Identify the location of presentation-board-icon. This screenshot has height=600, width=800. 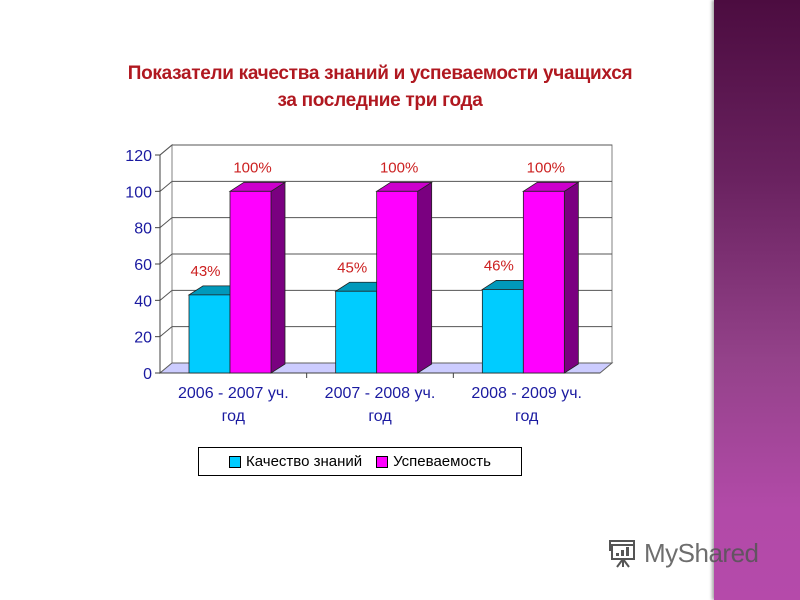
(622, 554).